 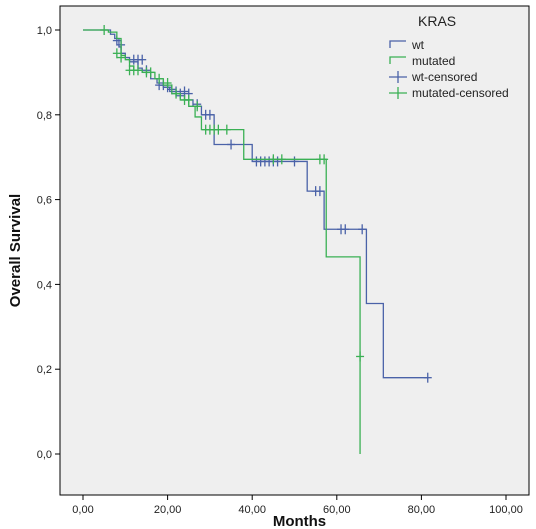 What do you see at coordinates (407, 45) in the screenshot?
I see `legend-item: wt` at bounding box center [407, 45].